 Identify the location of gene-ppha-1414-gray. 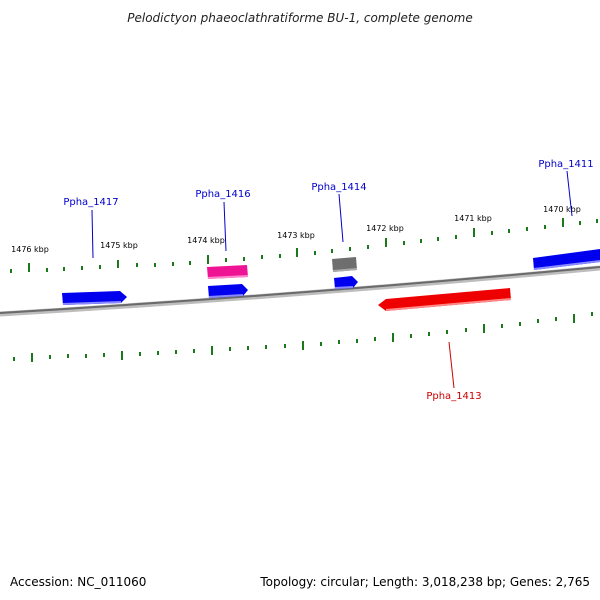
(345, 264).